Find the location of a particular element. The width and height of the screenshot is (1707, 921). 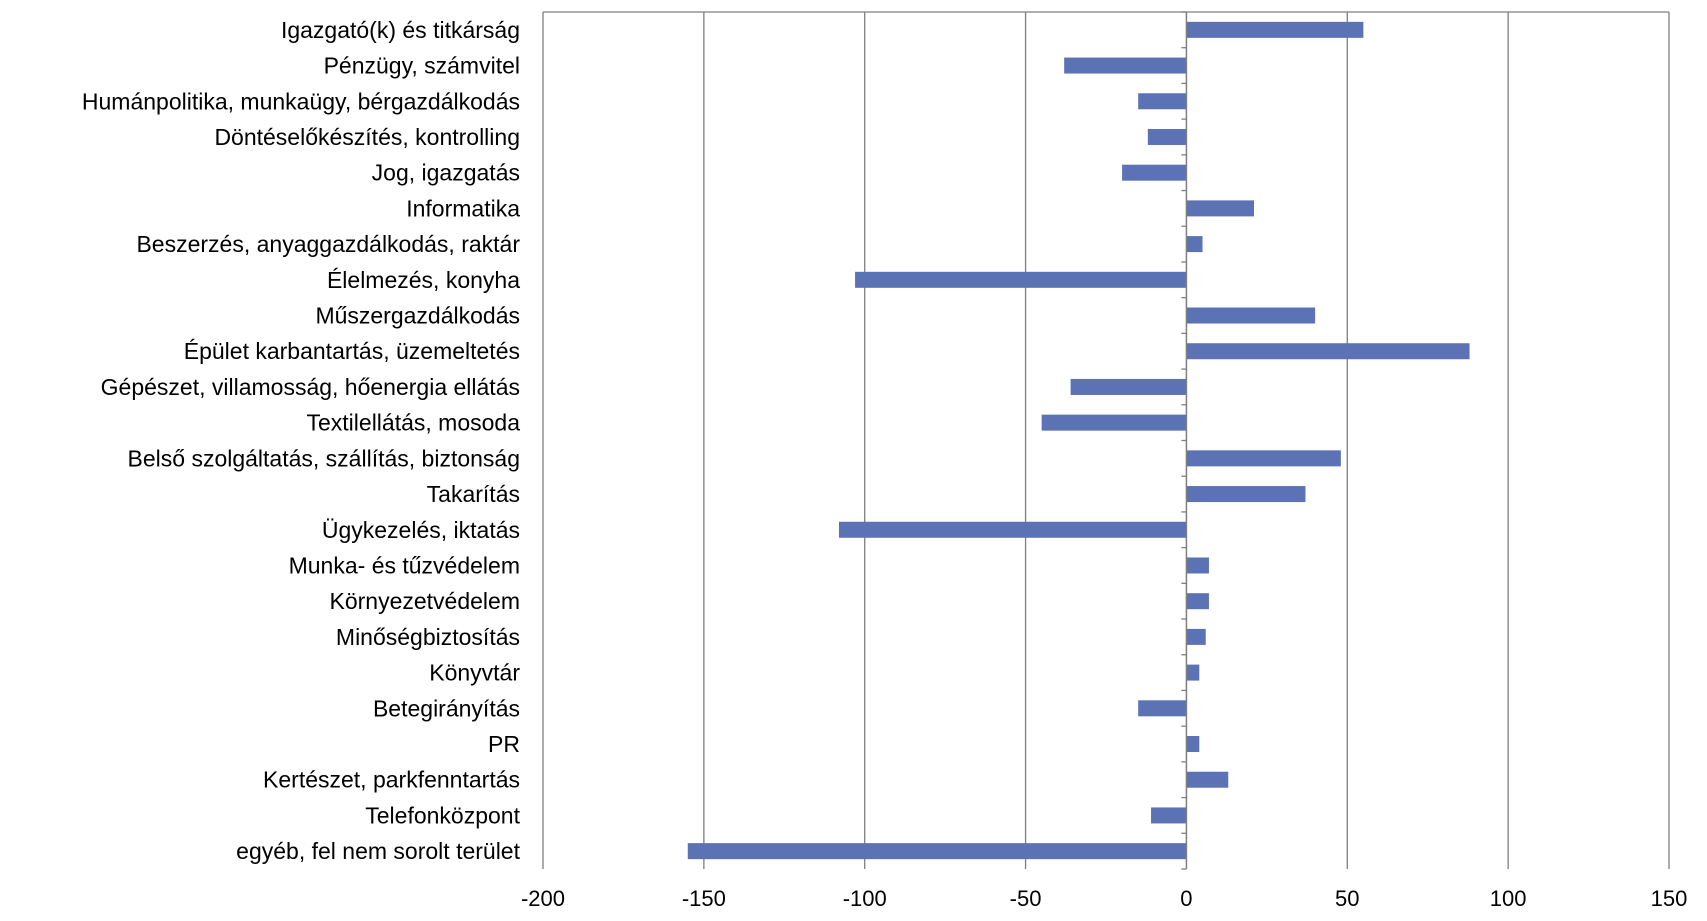

category-label: PR is located at coordinates (504, 744).